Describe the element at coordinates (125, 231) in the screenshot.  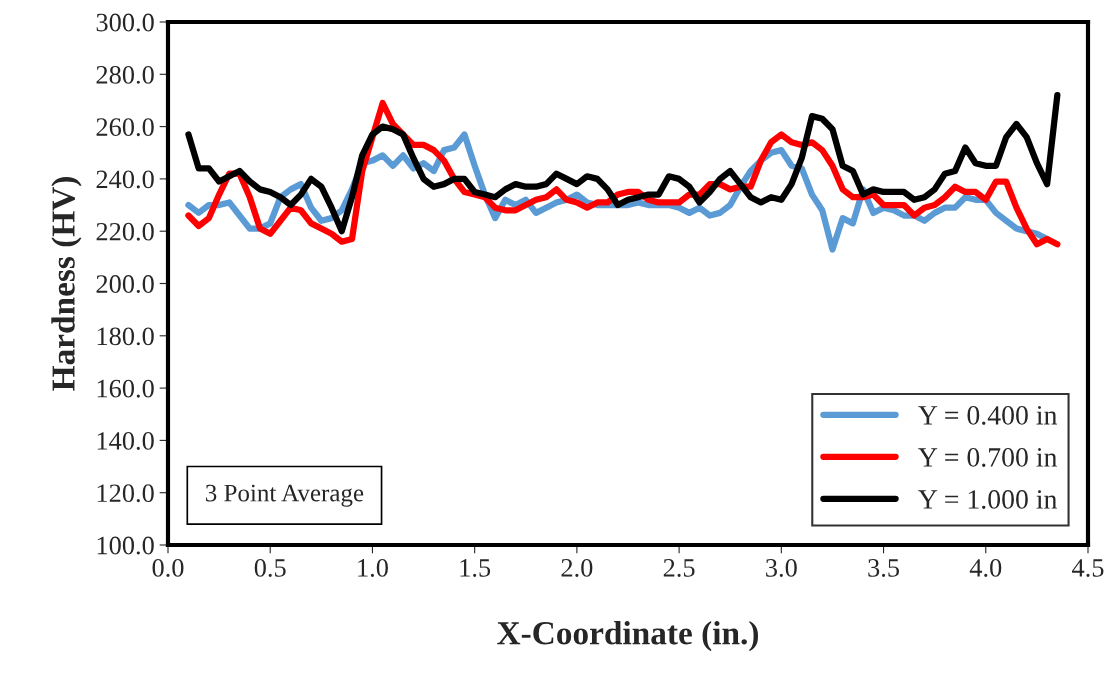
I see `y-tick-label: 220.0` at that location.